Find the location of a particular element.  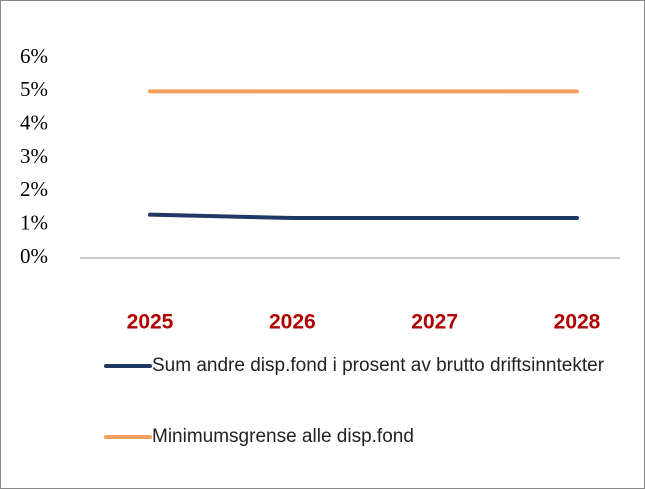

x-tick-label: 2026 is located at coordinates (292, 322).